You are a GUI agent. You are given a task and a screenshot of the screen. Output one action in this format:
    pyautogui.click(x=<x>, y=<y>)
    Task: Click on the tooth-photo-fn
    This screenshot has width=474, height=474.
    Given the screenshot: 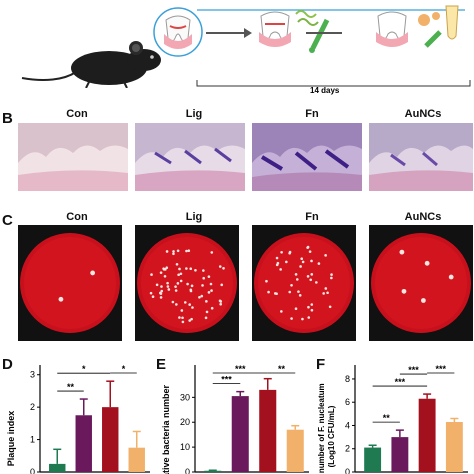 What is the action you would take?
    pyautogui.click(x=307, y=157)
    